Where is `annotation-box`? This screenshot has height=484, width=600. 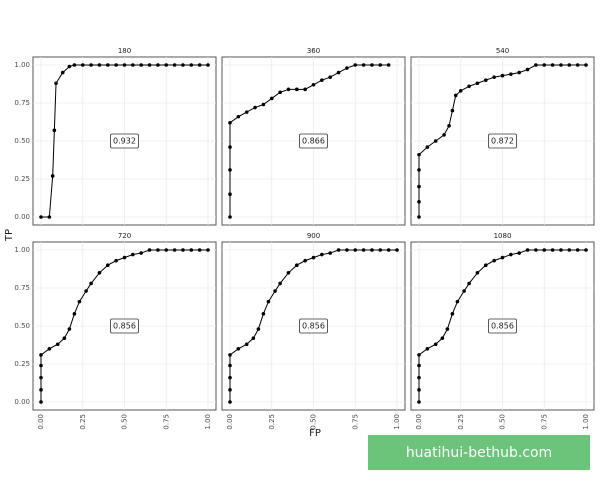
annotation-box is located at coordinates (502, 141).